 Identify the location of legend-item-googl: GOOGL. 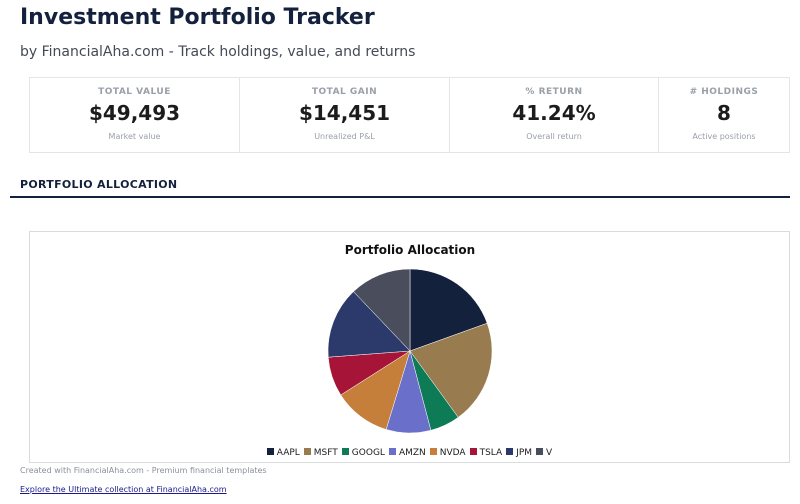
(363, 453).